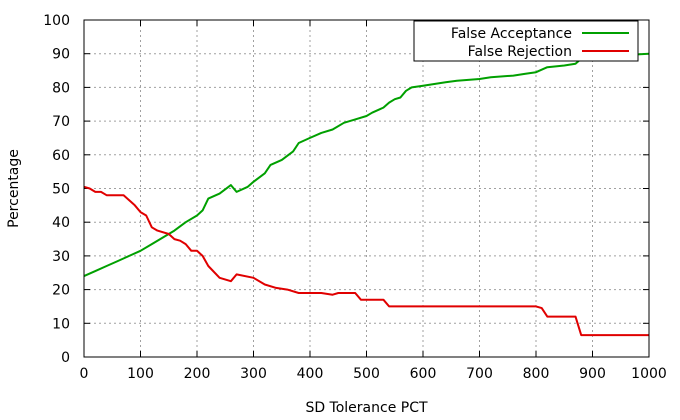 The height and width of the screenshot is (420, 680). I want to click on legend: False Acceptance False Rejection, so click(526, 41).